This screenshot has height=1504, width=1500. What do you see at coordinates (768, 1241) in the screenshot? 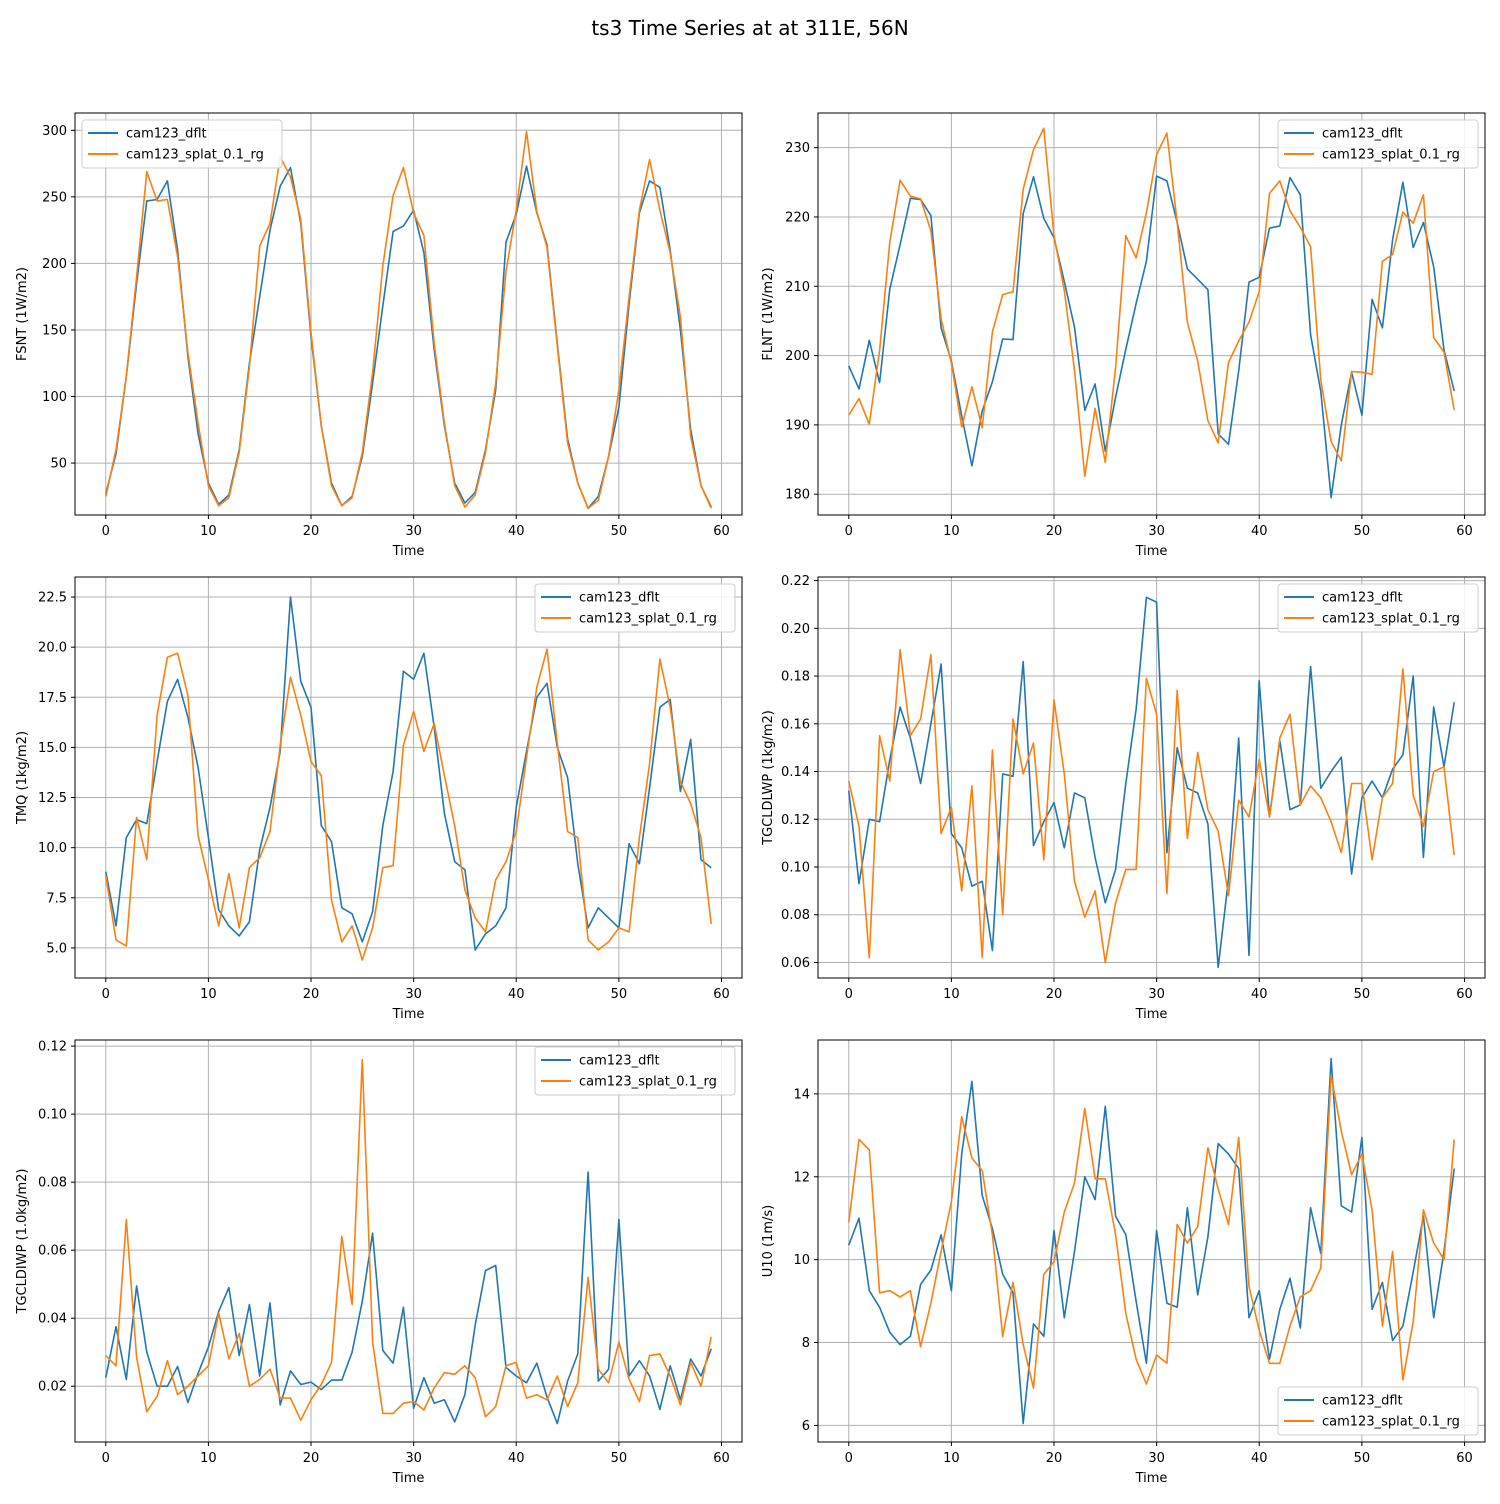
I see `y-axis-label: U10 (1m/s)` at bounding box center [768, 1241].